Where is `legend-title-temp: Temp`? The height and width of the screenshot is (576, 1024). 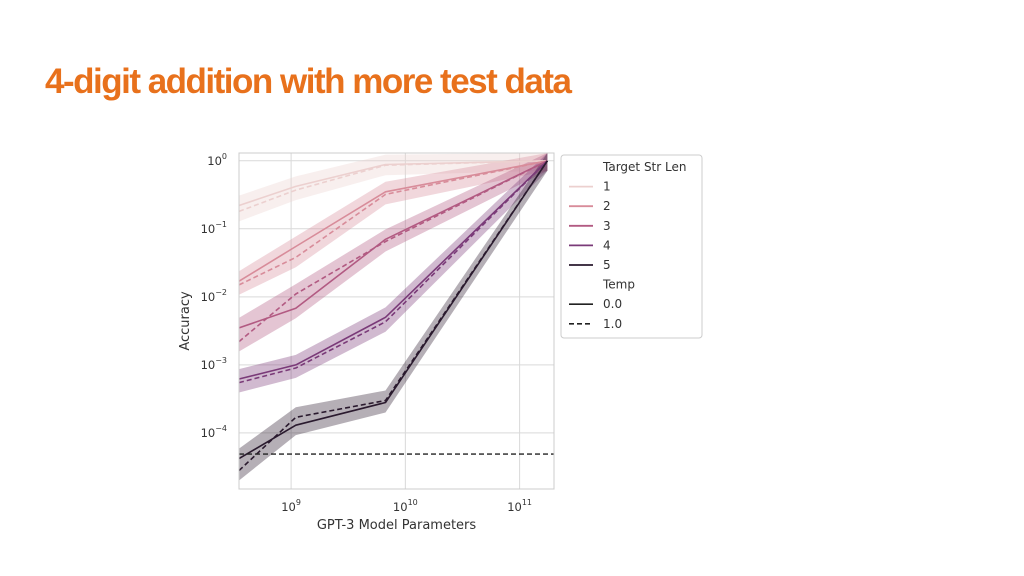 legend-title-temp: Temp is located at coordinates (618, 285).